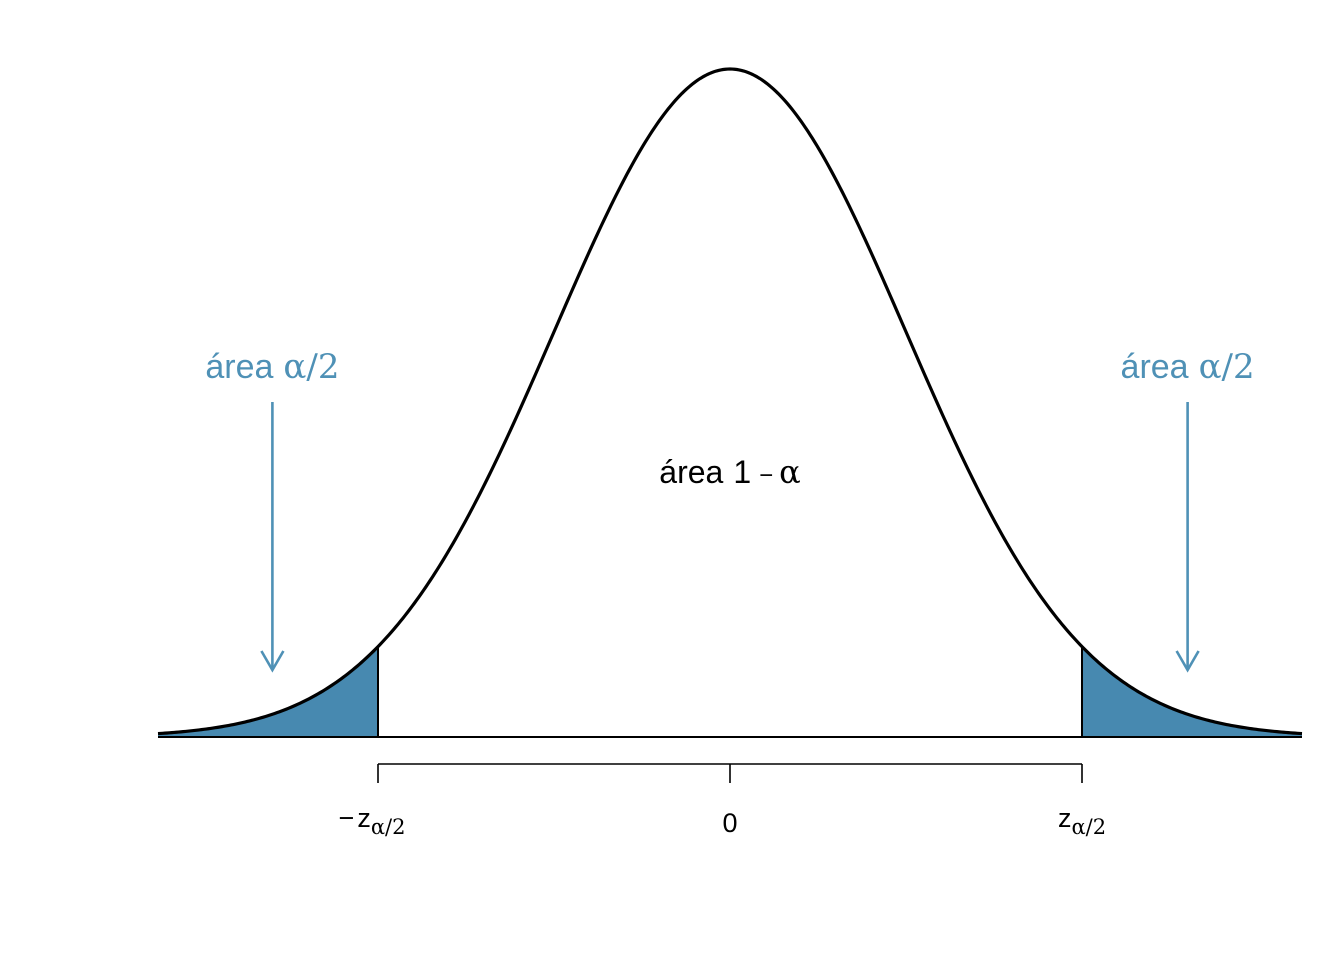 The image size is (1344, 960). Describe the element at coordinates (729, 472) in the screenshot. I see `center-area-label: área 1− α` at that location.